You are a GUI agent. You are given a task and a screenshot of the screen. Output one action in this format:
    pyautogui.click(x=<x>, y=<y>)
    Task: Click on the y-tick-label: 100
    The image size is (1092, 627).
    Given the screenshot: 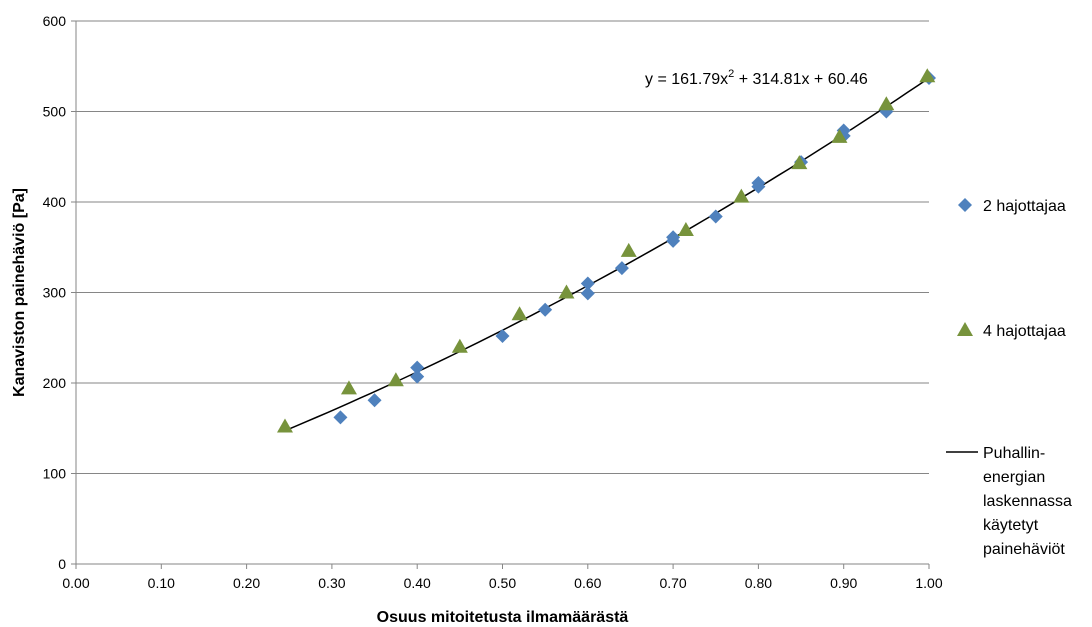 What is the action you would take?
    pyautogui.click(x=55, y=474)
    